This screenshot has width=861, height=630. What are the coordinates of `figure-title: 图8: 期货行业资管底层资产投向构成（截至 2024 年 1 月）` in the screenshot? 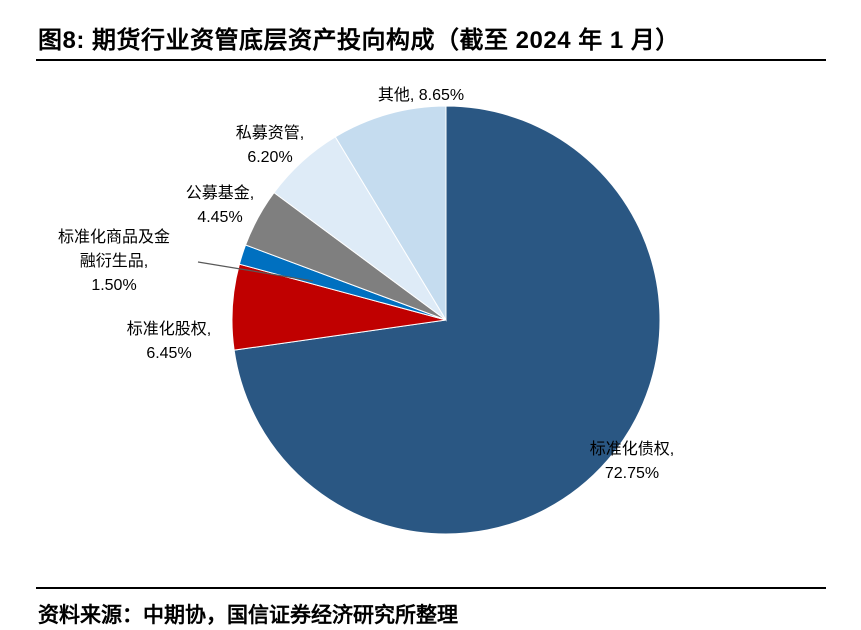 It's located at (359, 40).